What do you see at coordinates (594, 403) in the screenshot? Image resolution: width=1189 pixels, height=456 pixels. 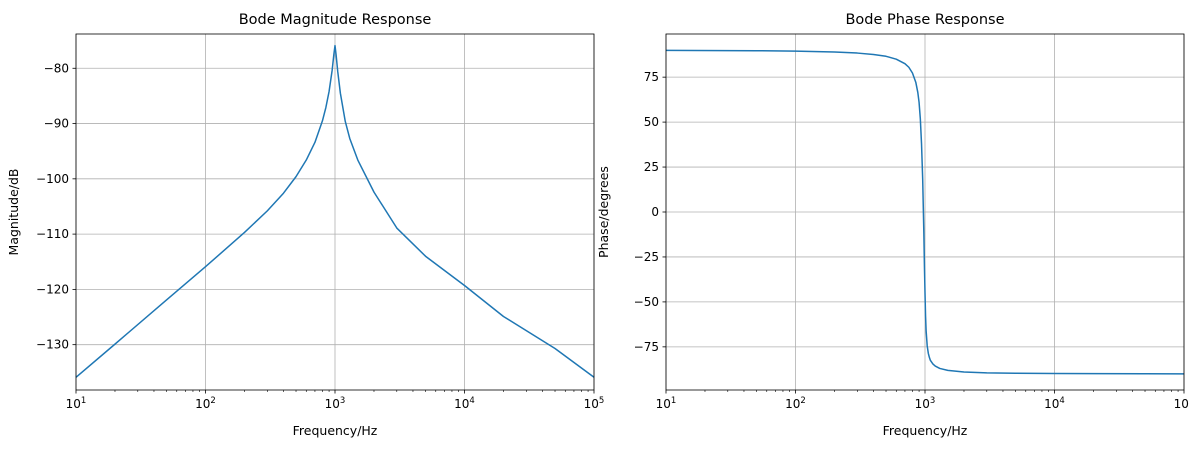 I see `mag-xtick-label: 10⁵` at bounding box center [594, 403].